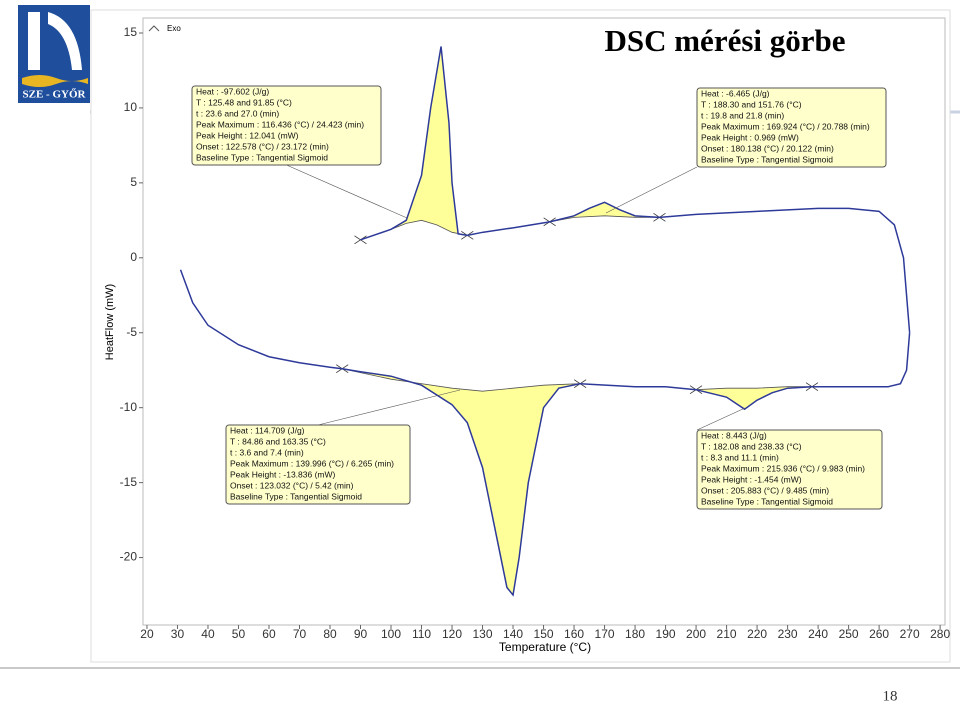  Describe the element at coordinates (910, 634) in the screenshot. I see `x-tick-label: 270` at that location.